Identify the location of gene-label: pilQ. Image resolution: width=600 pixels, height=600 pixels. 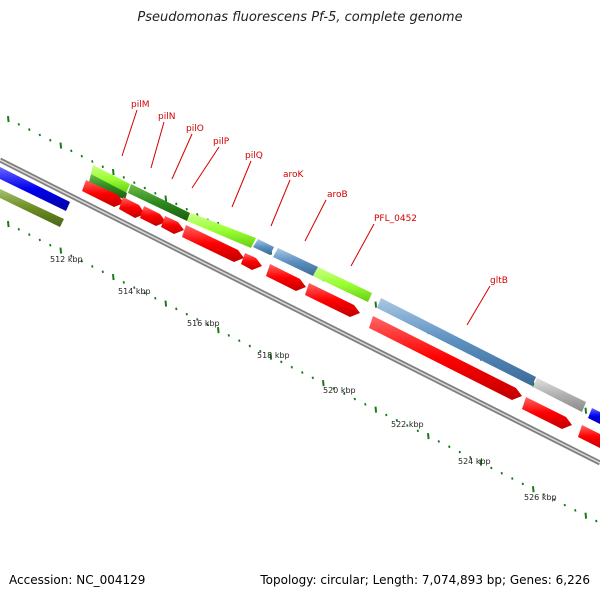
(254, 156).